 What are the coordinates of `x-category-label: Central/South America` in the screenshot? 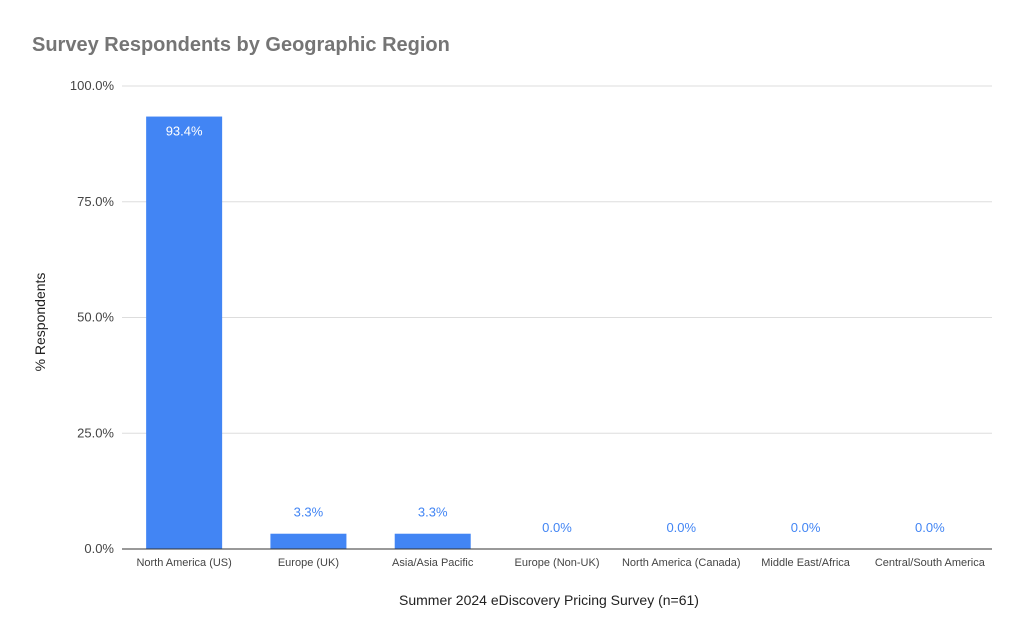 It's located at (930, 563).